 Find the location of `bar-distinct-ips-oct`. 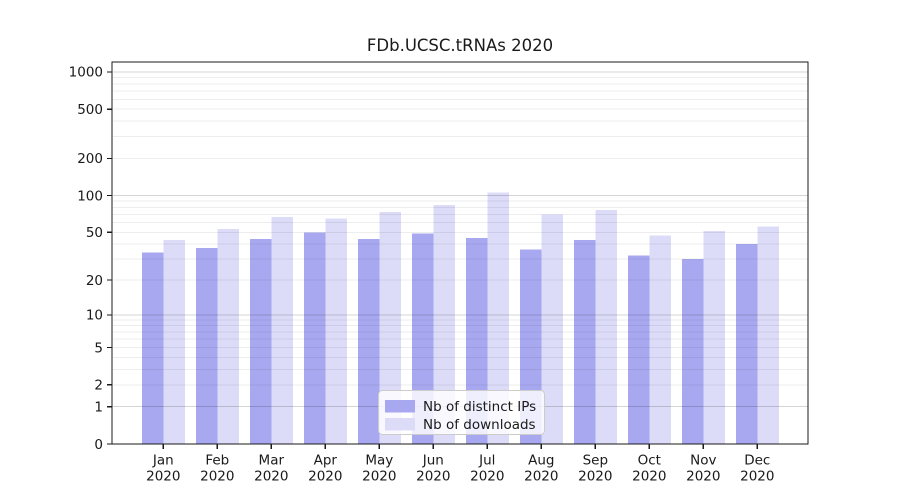

bar-distinct-ips-oct is located at coordinates (638, 349).